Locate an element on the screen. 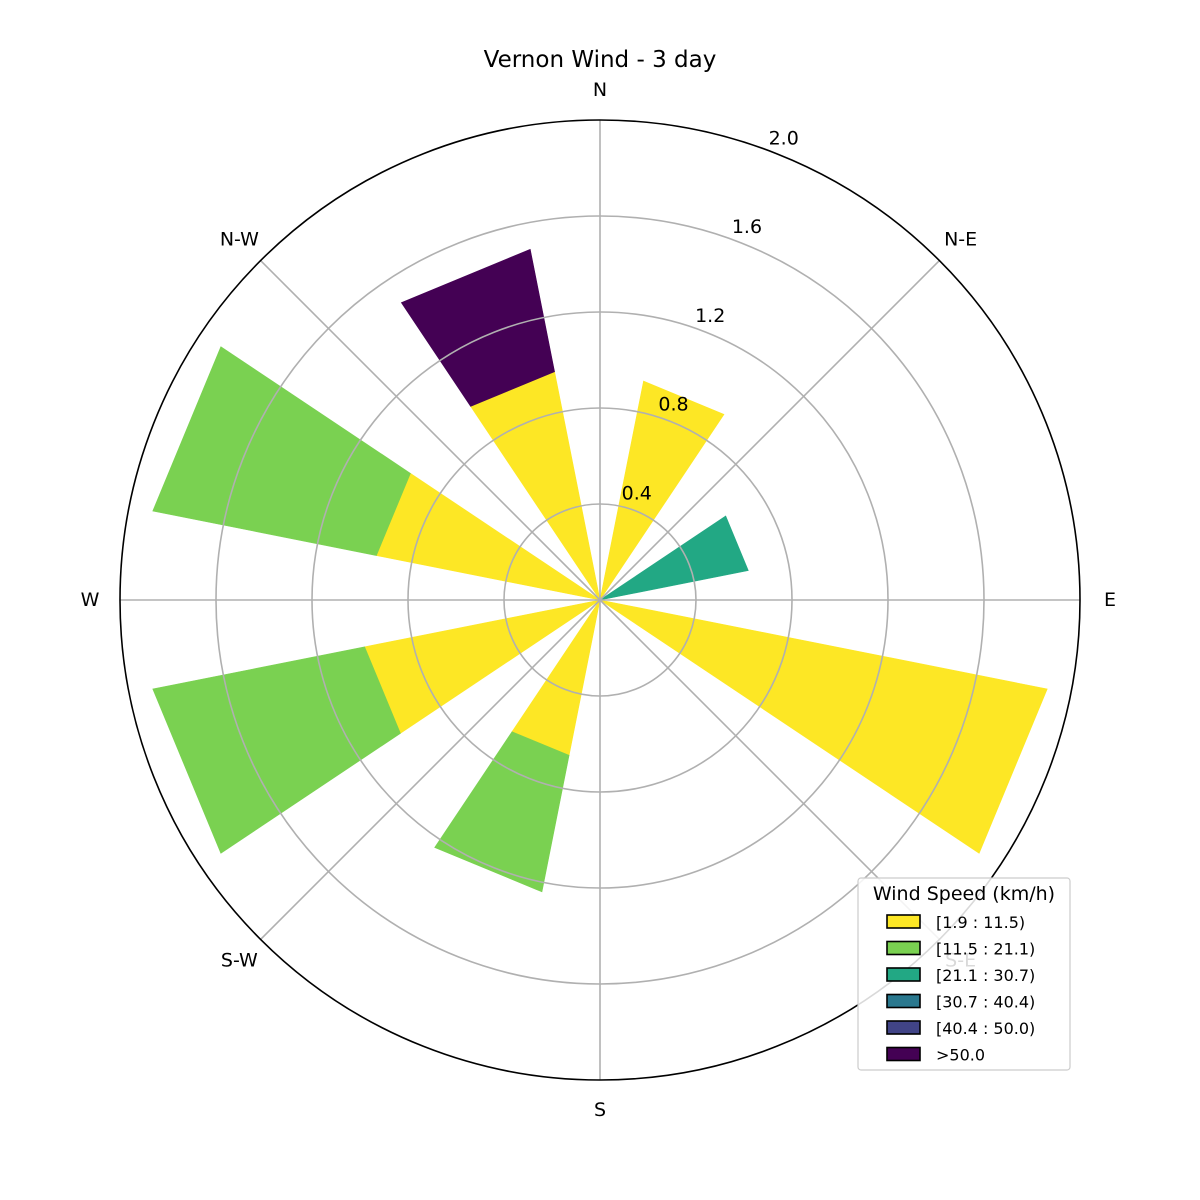 The height and width of the screenshot is (1200, 1200). legend-label-2: [21.1 : 30.7) is located at coordinates (985, 975).